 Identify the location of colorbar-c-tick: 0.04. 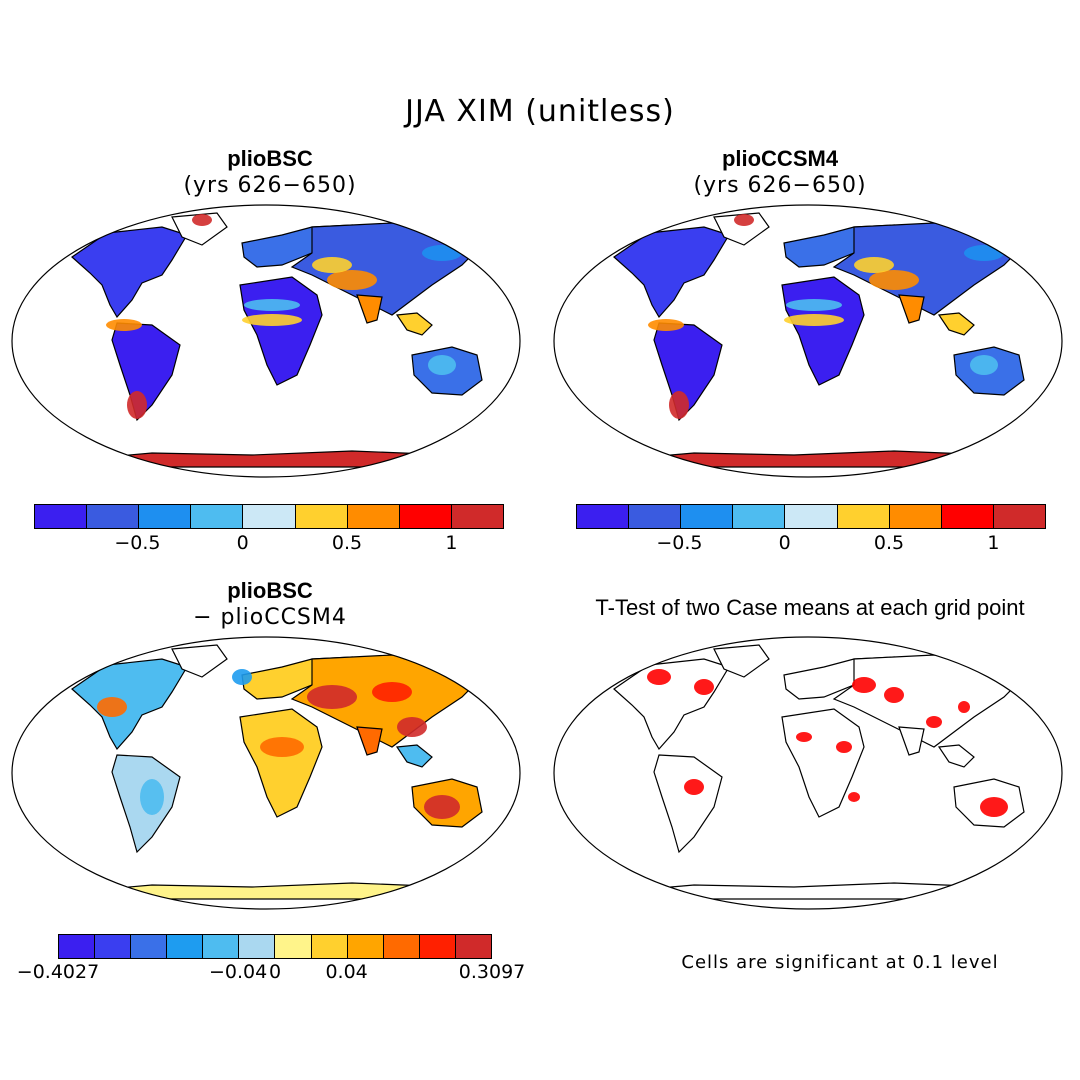
(346, 972).